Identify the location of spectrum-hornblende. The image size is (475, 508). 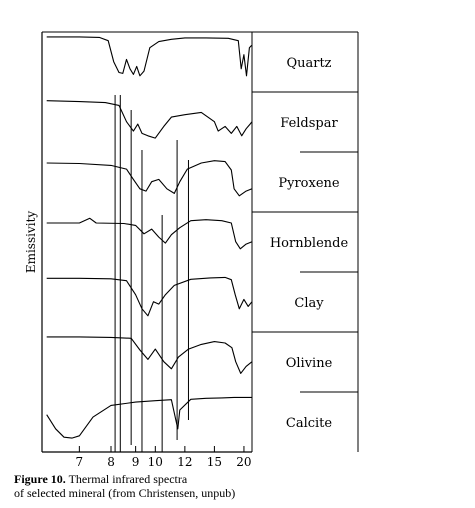
(149, 233).